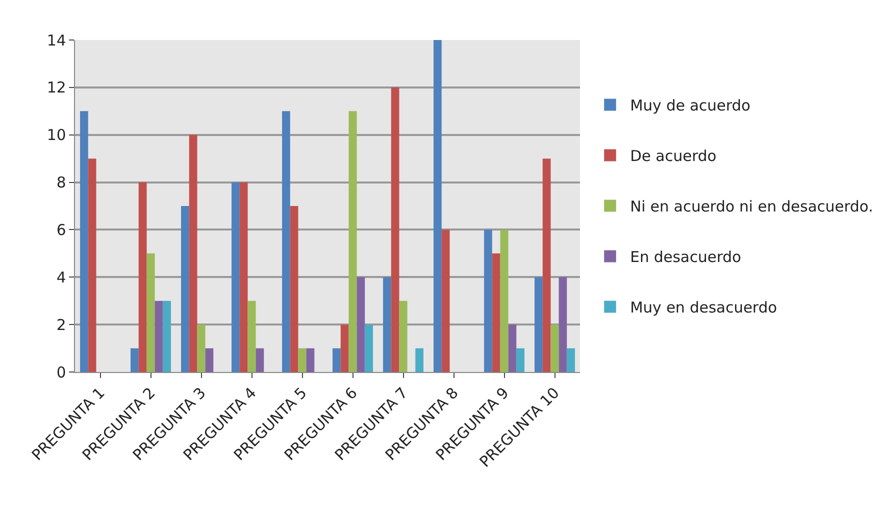  I want to click on y-tick-label: 6, so click(61, 229).